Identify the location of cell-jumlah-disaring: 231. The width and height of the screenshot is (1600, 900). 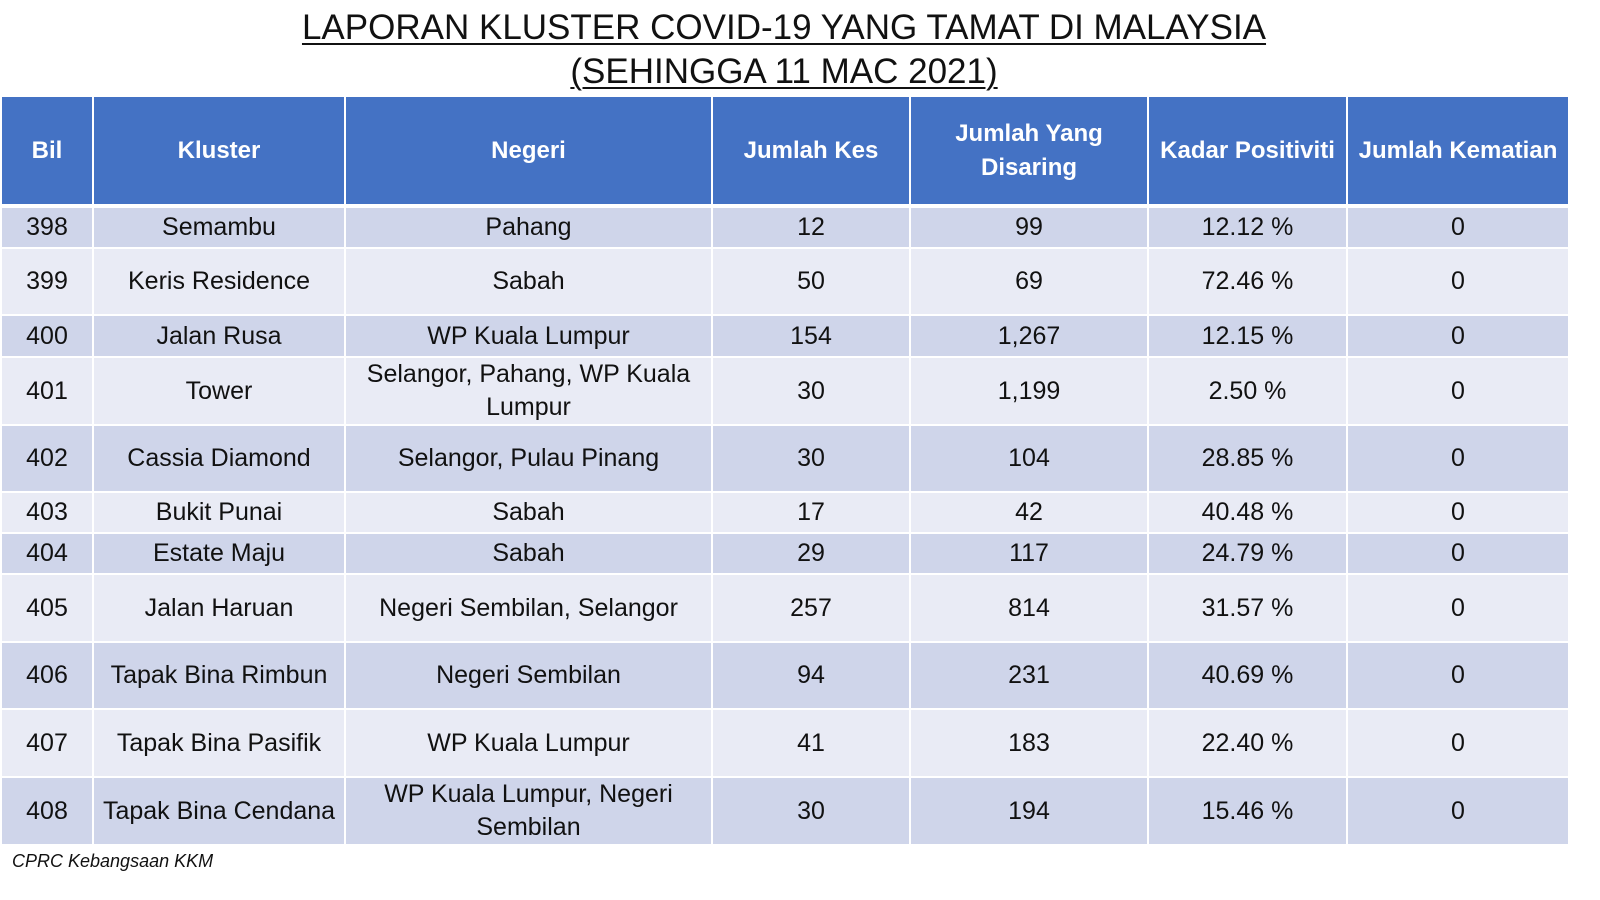
(1029, 675).